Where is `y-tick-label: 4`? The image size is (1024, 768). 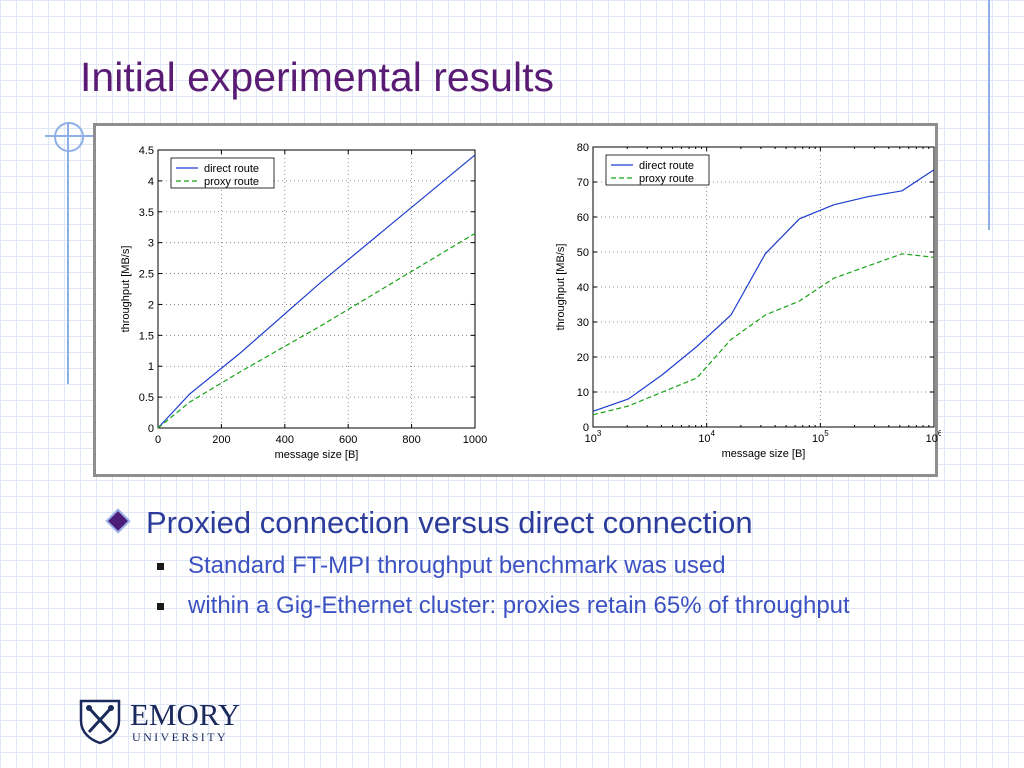 y-tick-label: 4 is located at coordinates (151, 182).